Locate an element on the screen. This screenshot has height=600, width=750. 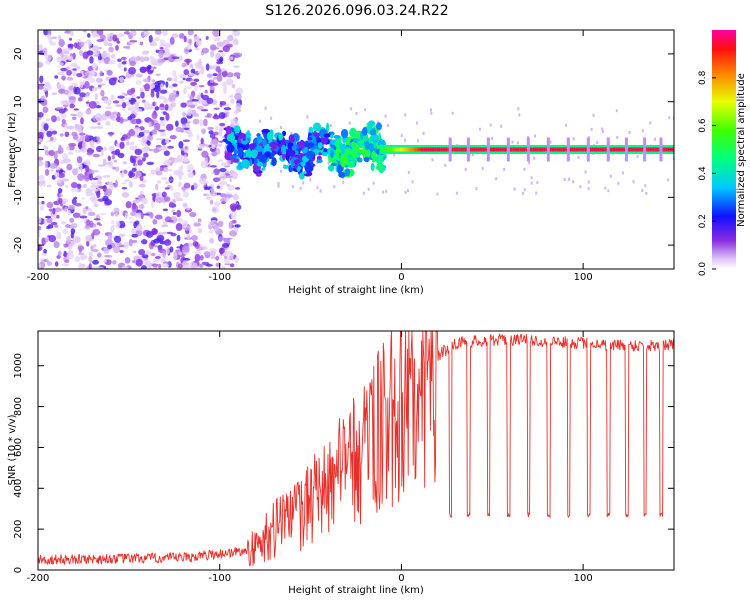
colorbar-gradient is located at coordinates (724, 149).